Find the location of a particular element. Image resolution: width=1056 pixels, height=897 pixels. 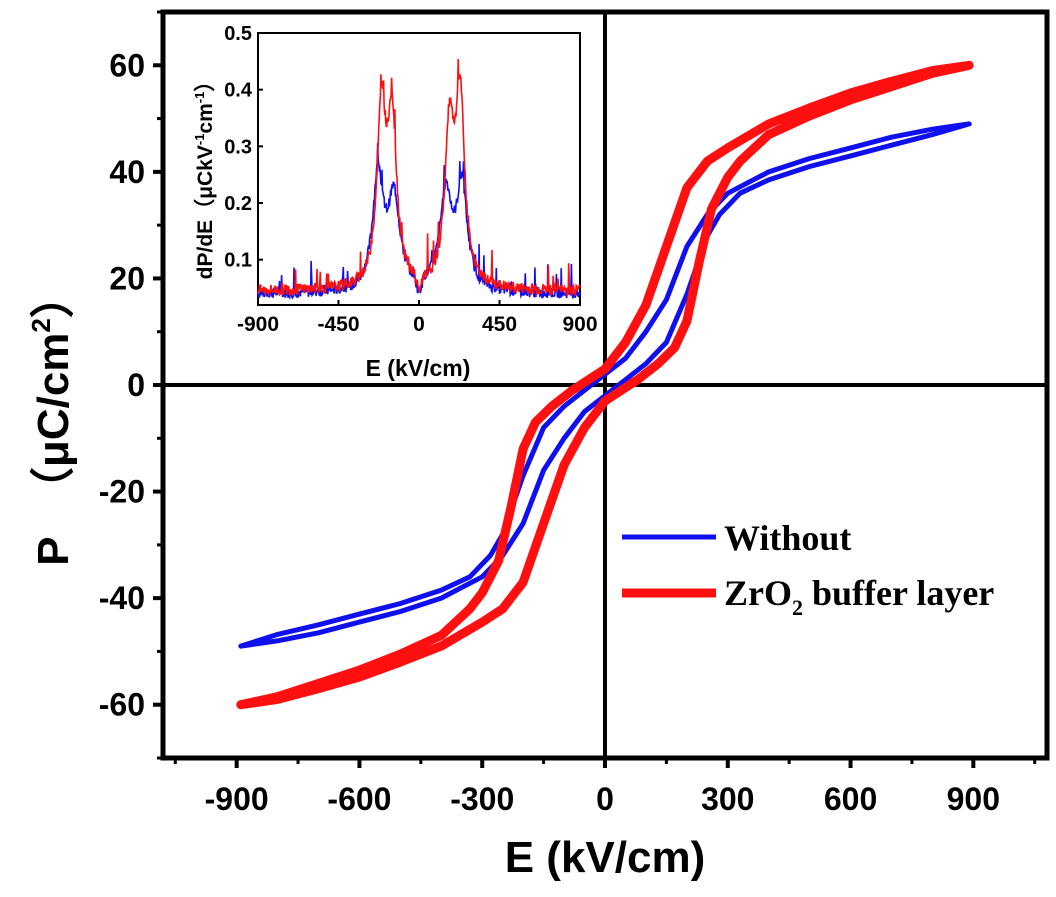

legend-zro2-sub: 2 is located at coordinates (797, 607).